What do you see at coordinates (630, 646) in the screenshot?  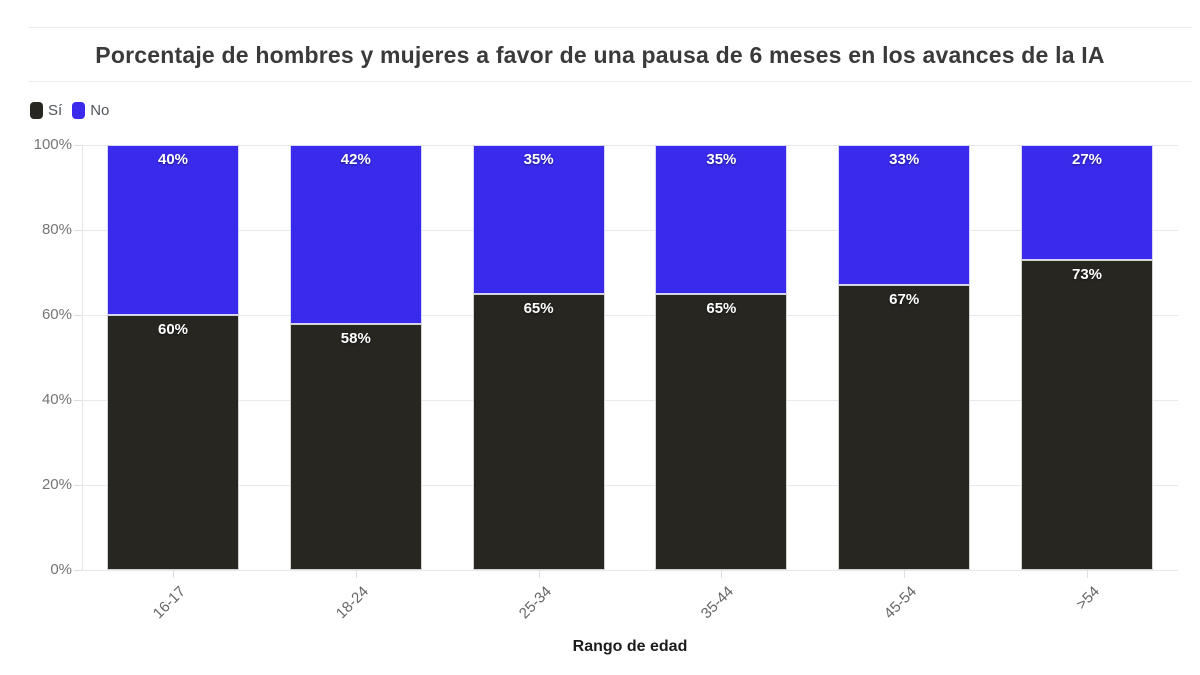 I see `x-axis-title: Rango de edad` at bounding box center [630, 646].